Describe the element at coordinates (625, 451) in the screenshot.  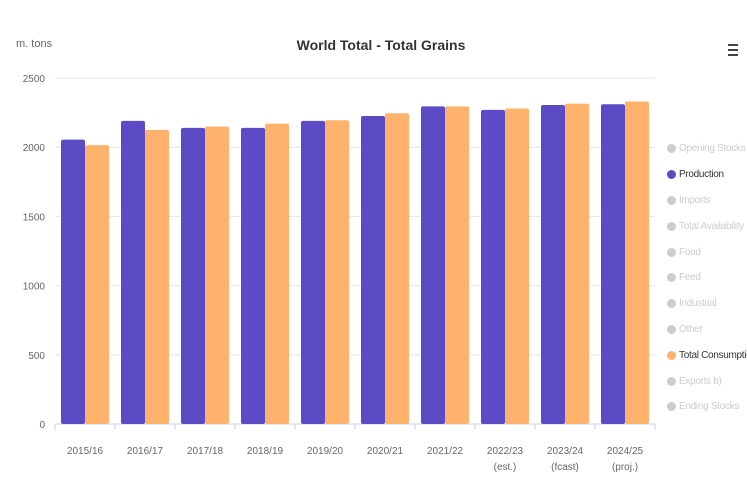
I see `x-tick-label: 2024/25` at that location.